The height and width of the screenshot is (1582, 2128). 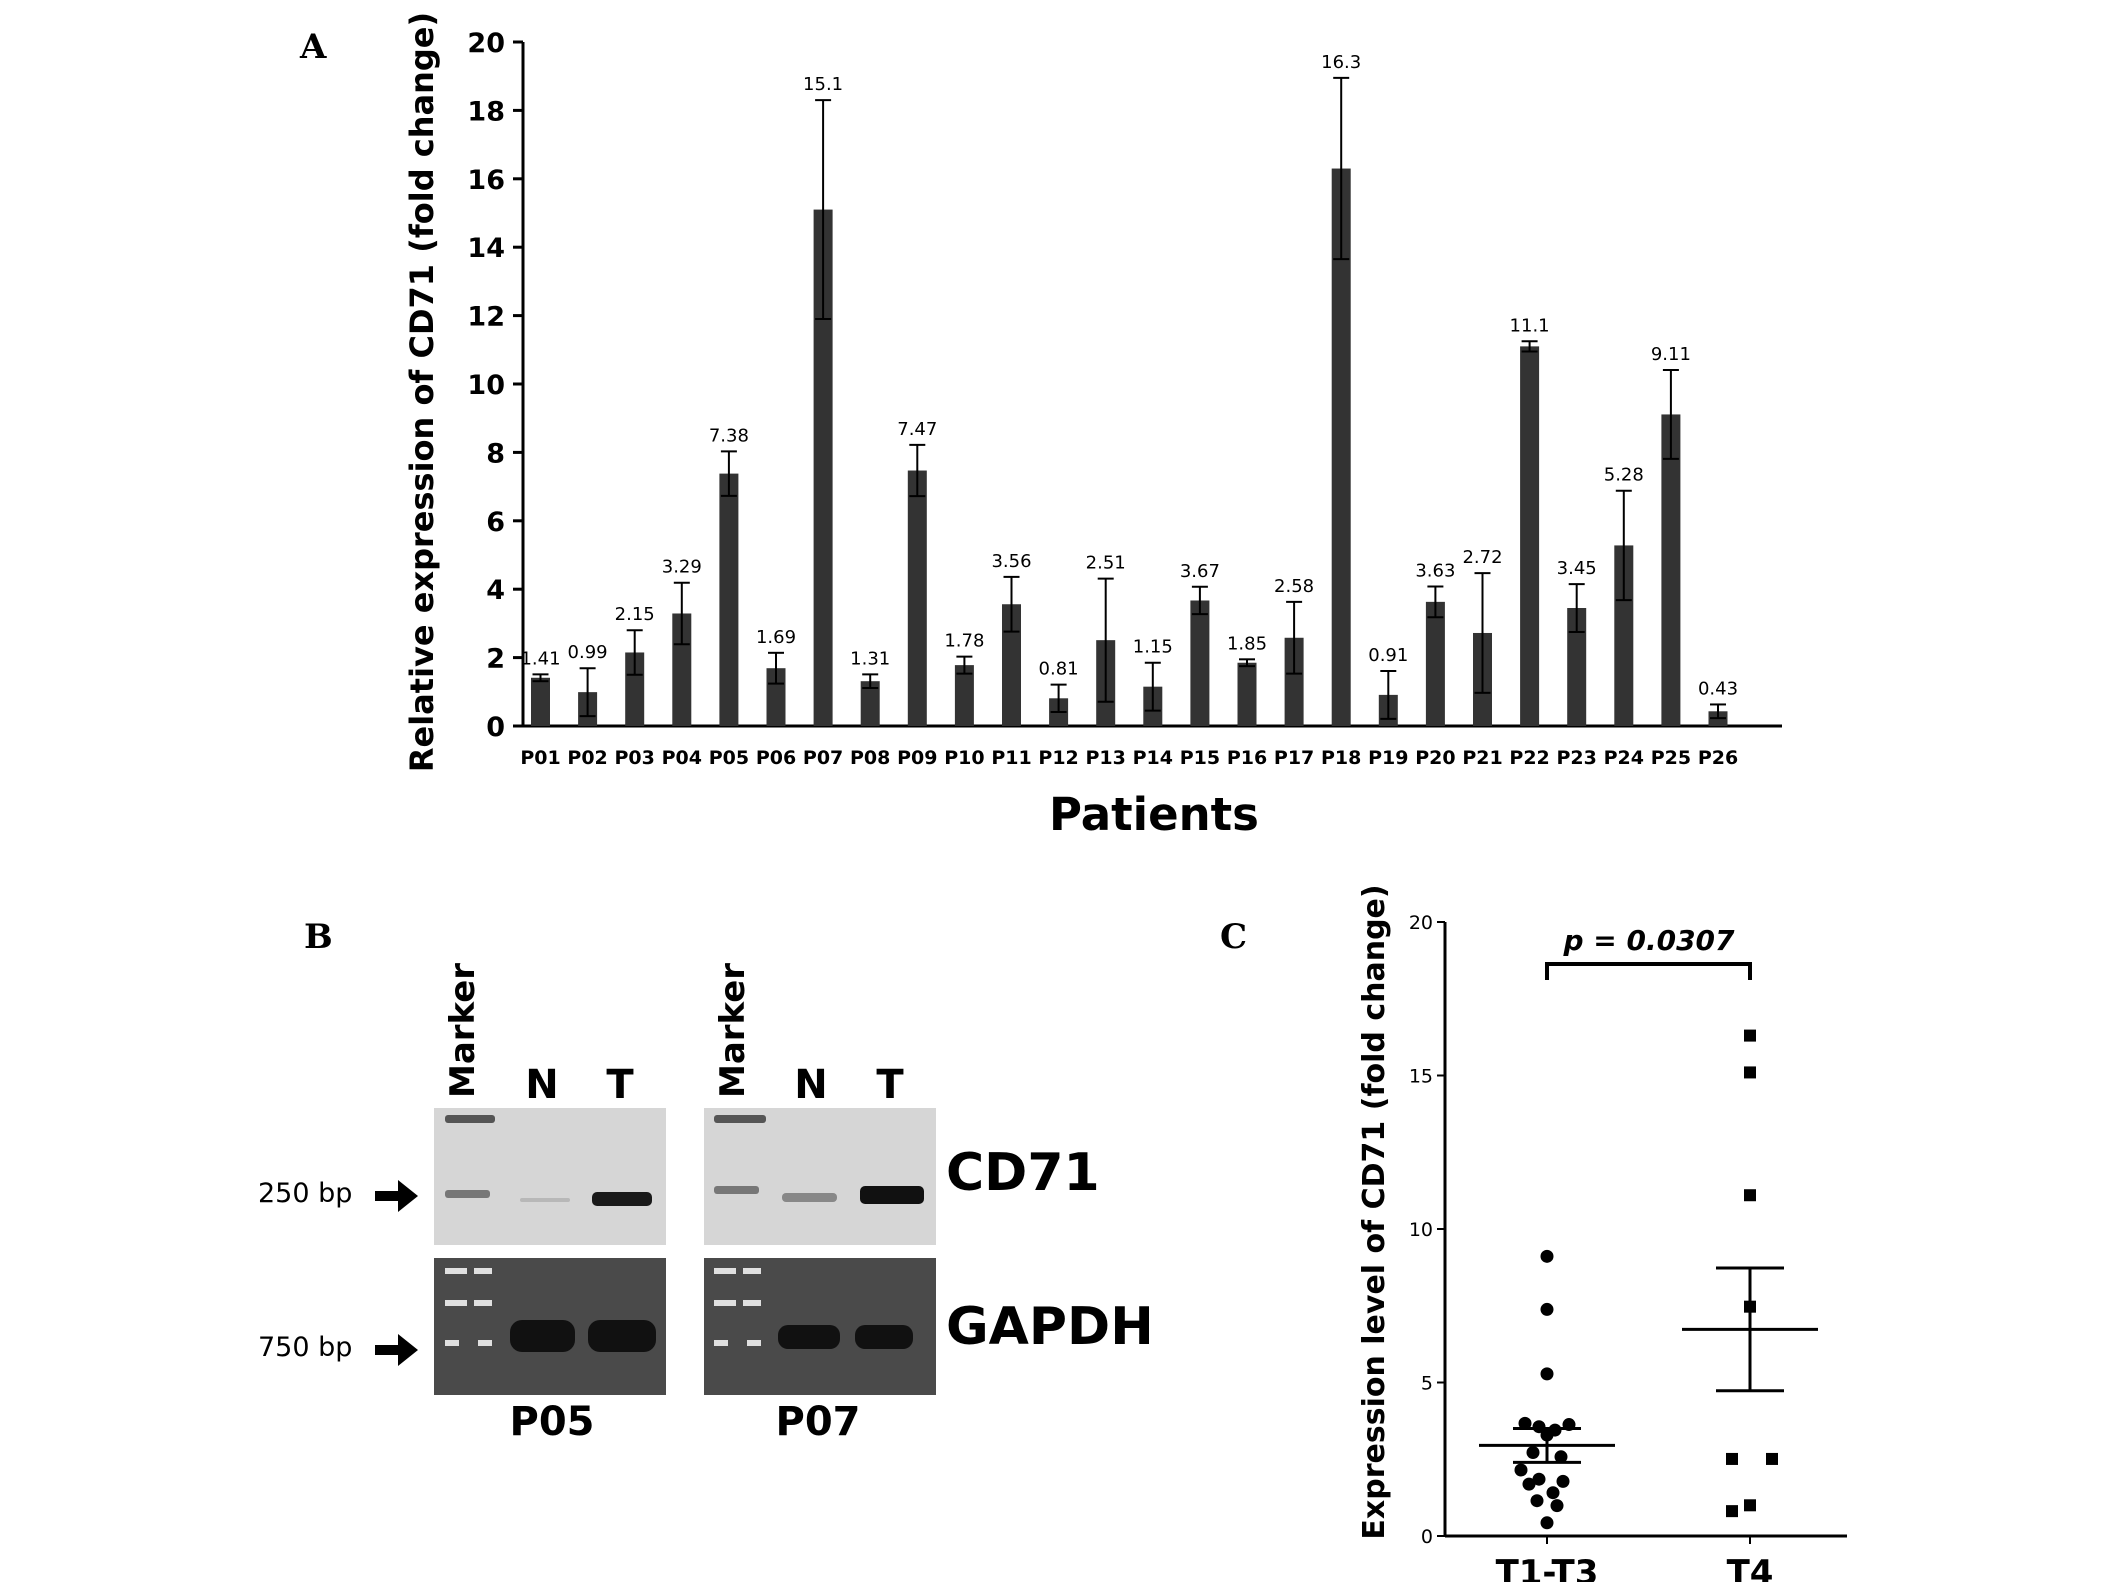 I want to click on bar-p16, so click(x=1247, y=694).